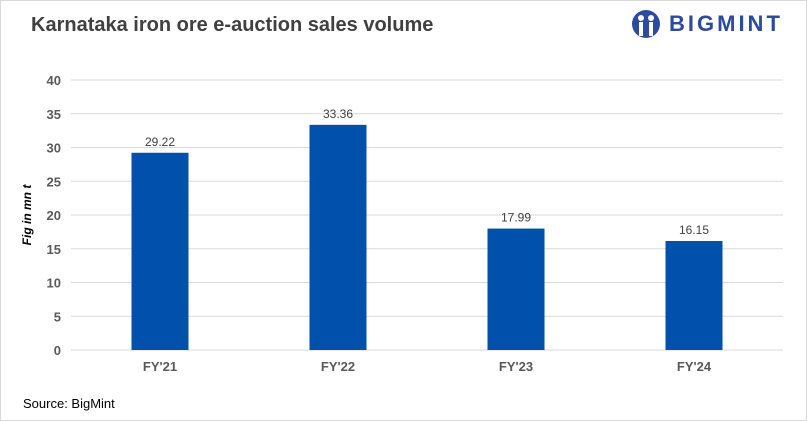 The image size is (807, 421). I want to click on data-label: 33.36, so click(338, 114).